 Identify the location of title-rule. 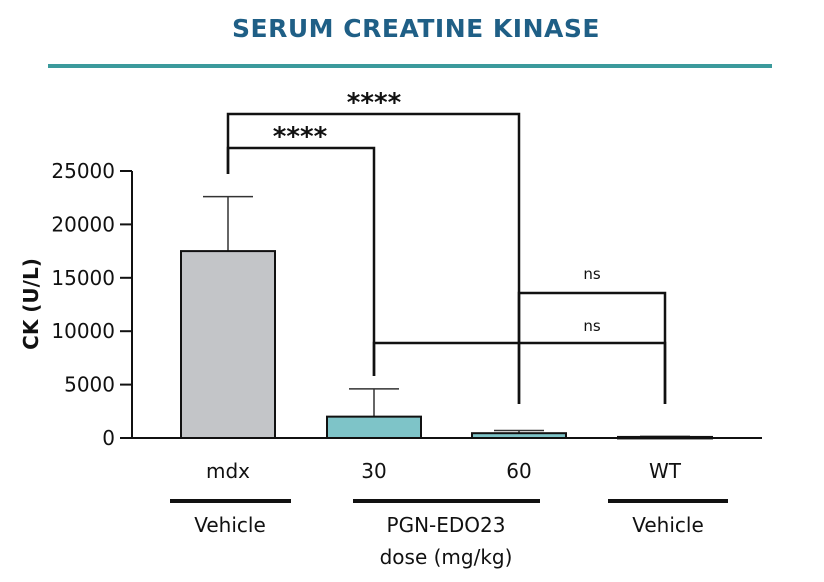
(410, 66).